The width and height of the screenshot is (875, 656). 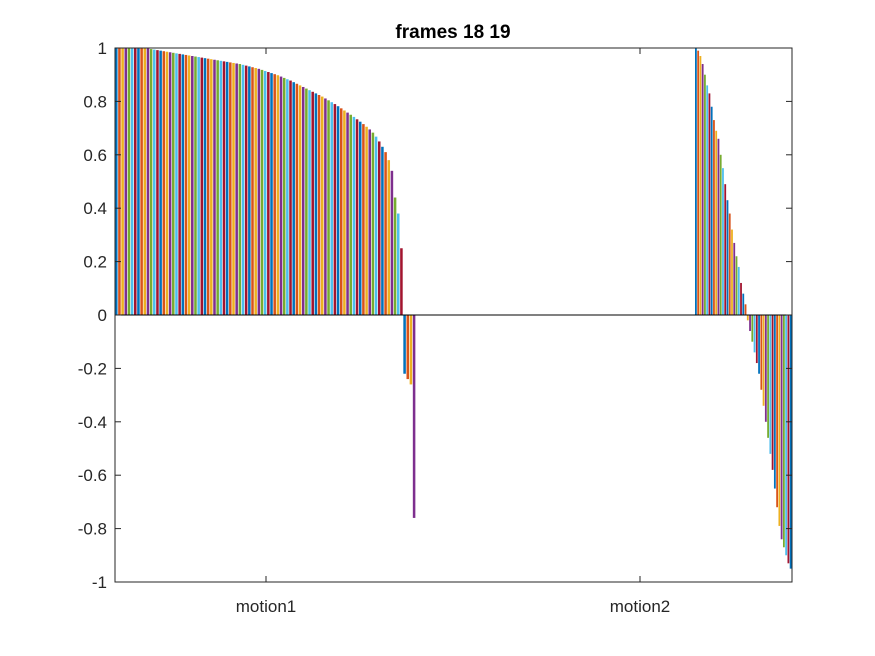 What do you see at coordinates (95, 208) in the screenshot?
I see `y-tick-label: 0.4` at bounding box center [95, 208].